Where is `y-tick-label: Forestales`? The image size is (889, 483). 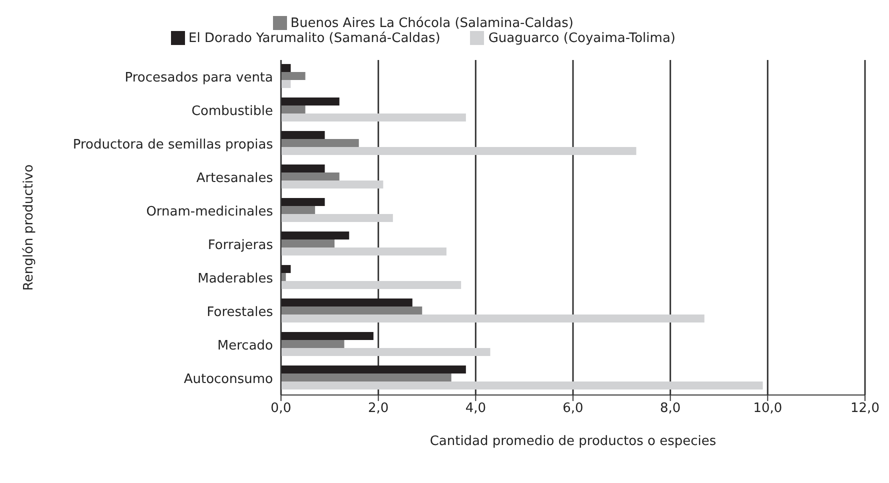
y-tick-label: Forestales is located at coordinates (240, 312).